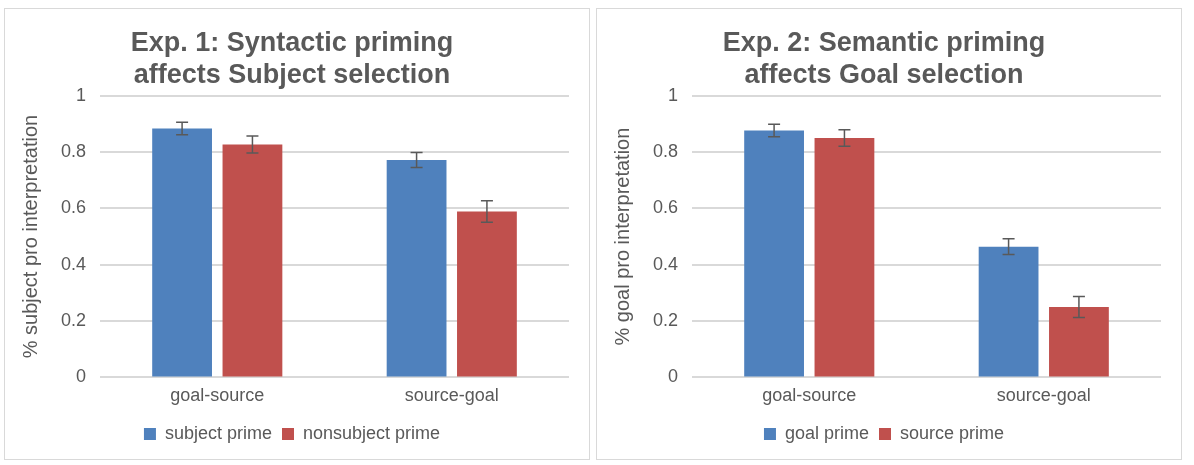 The width and height of the screenshot is (1194, 465). I want to click on chart-title: Exp. 1: Syntactic priming affects Subject selection, so click(292, 58).